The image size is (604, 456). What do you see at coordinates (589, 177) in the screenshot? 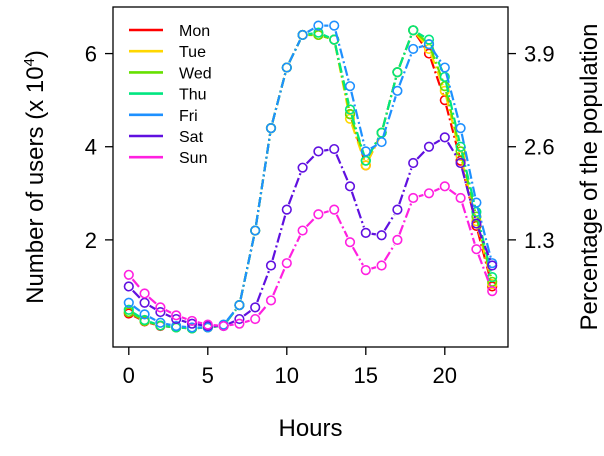
I see `y-axis-label-right: Percentage of the population` at bounding box center [589, 177].